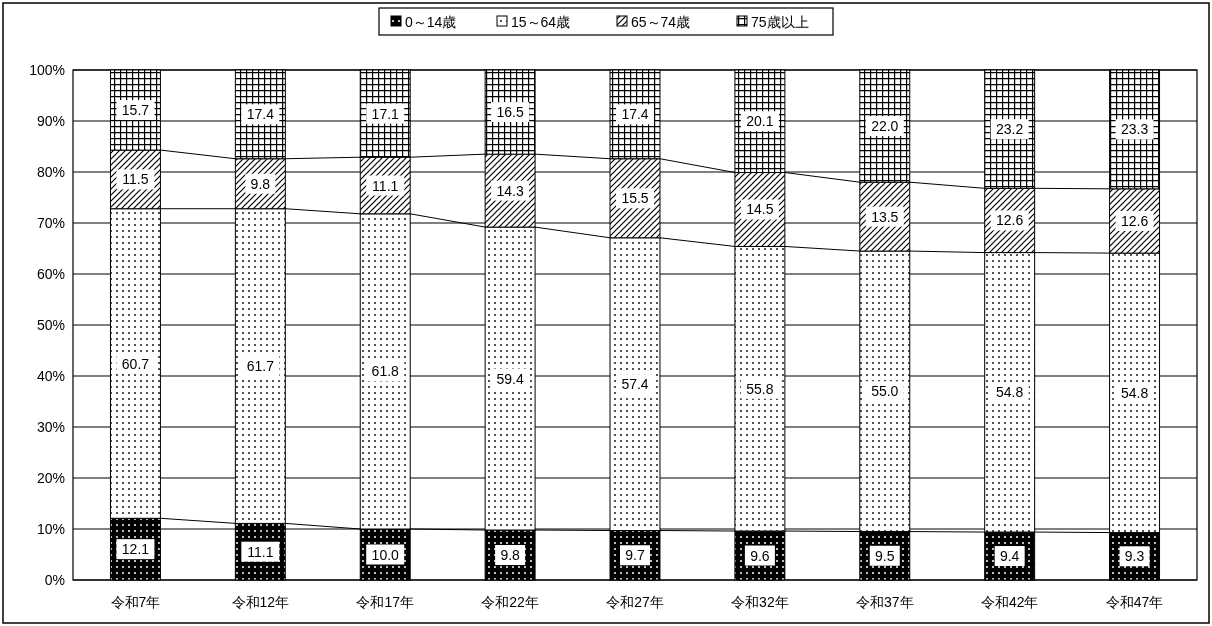 The width and height of the screenshot is (1212, 626). I want to click on data-label: 55.8, so click(760, 388).